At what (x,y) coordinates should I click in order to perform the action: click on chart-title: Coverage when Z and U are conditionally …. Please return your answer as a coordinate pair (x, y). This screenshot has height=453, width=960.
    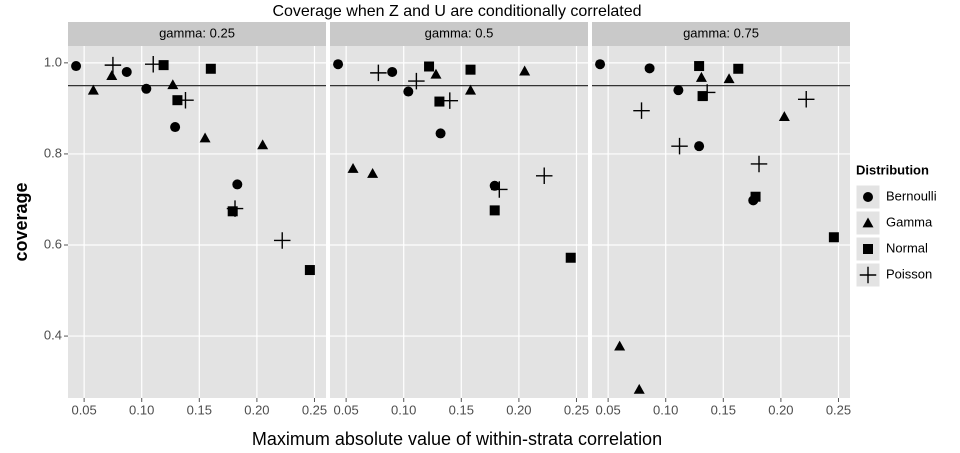
    Looking at the image, I should click on (456, 11).